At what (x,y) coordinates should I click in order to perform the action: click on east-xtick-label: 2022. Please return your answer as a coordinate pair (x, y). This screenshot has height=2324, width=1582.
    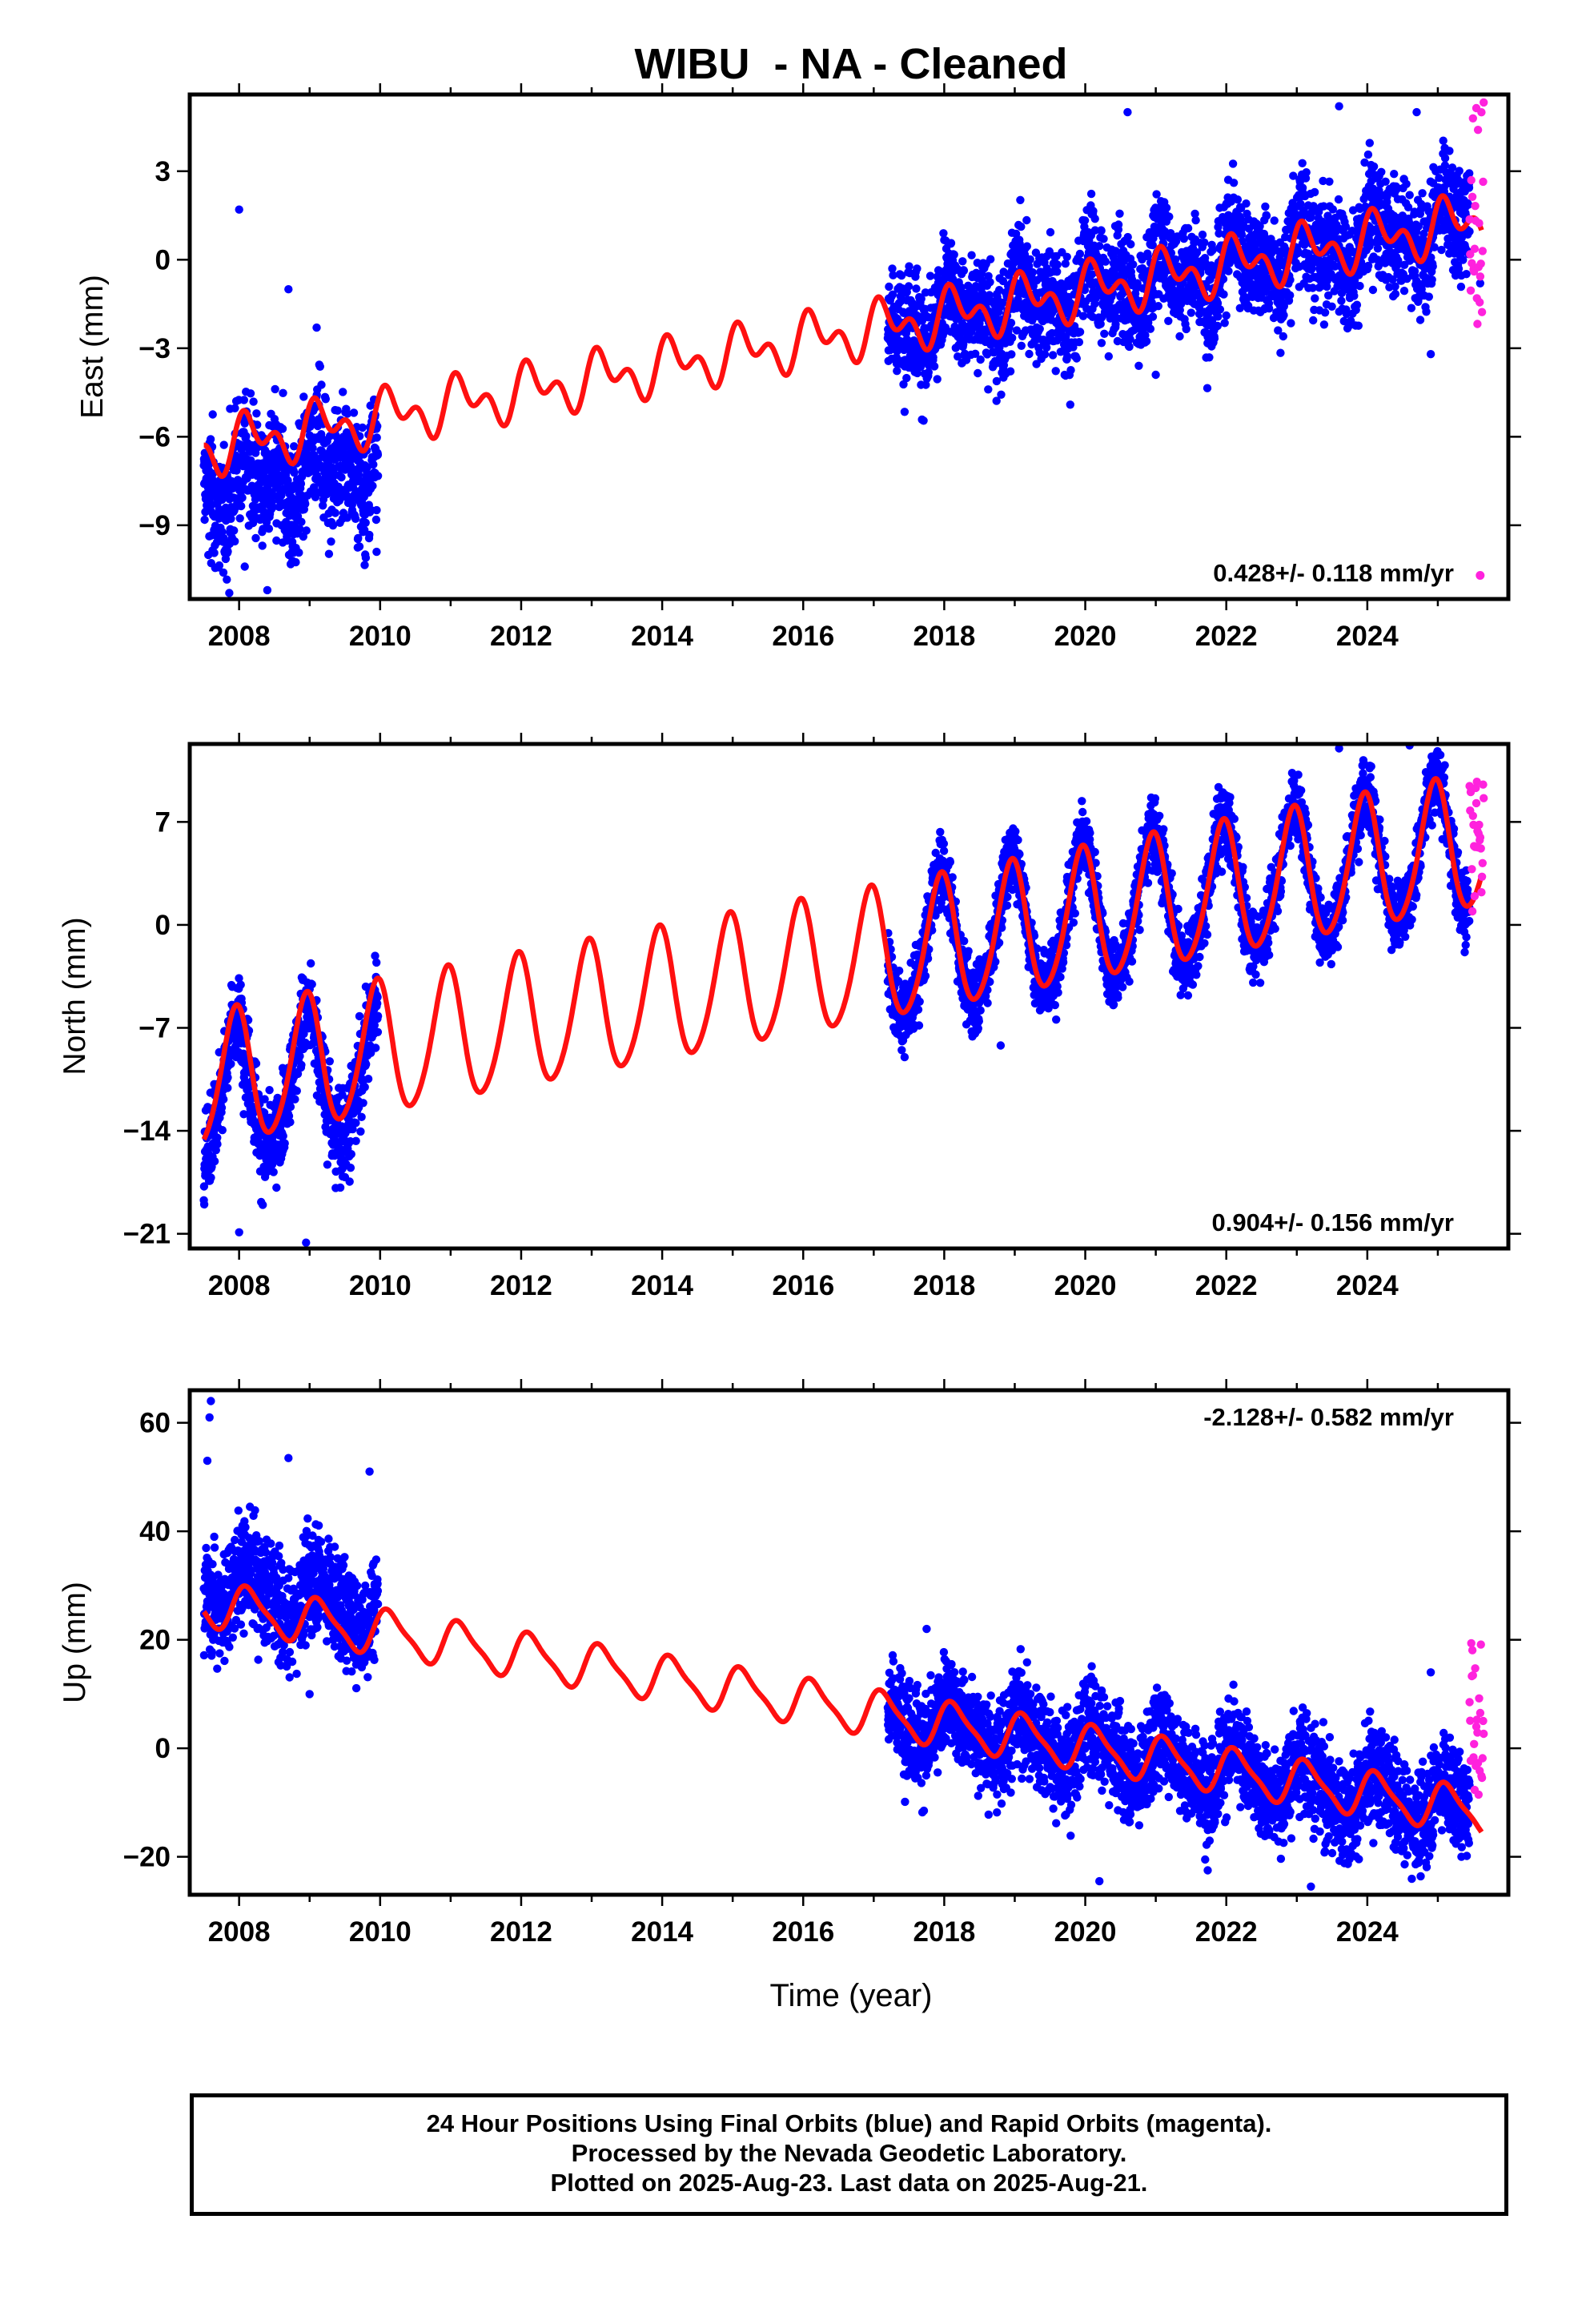
    Looking at the image, I should click on (1226, 636).